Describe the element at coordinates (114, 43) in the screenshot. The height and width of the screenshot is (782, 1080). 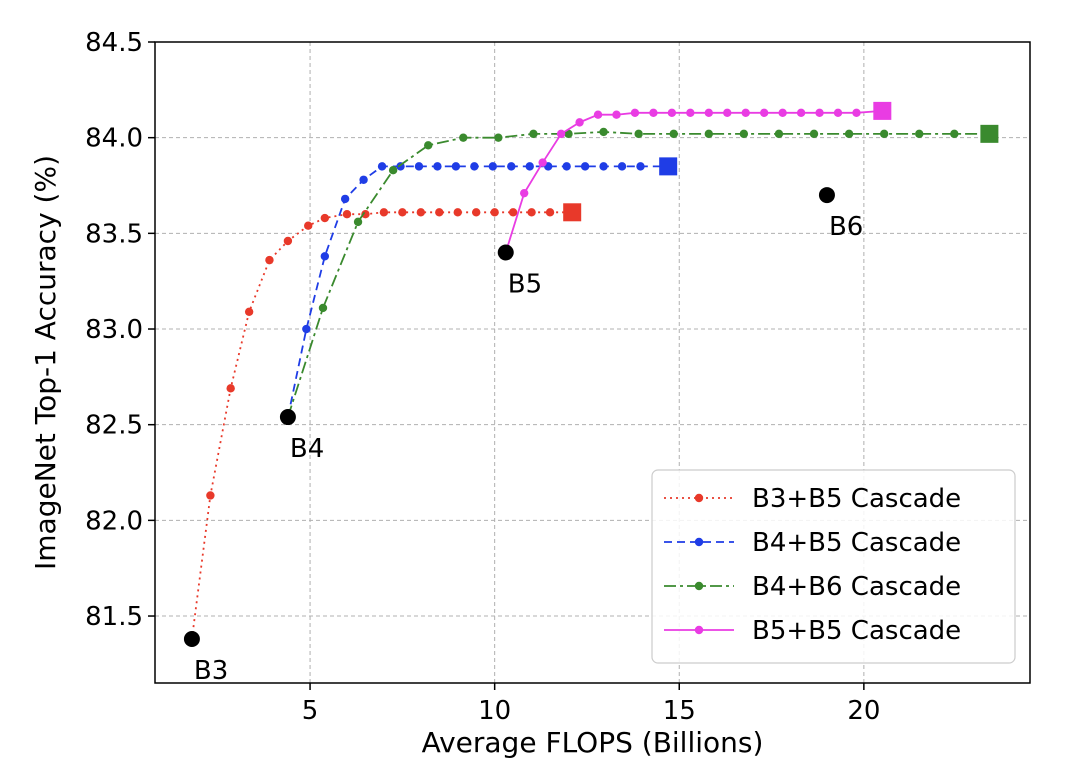
I see `y-tick-label: 84.5` at that location.